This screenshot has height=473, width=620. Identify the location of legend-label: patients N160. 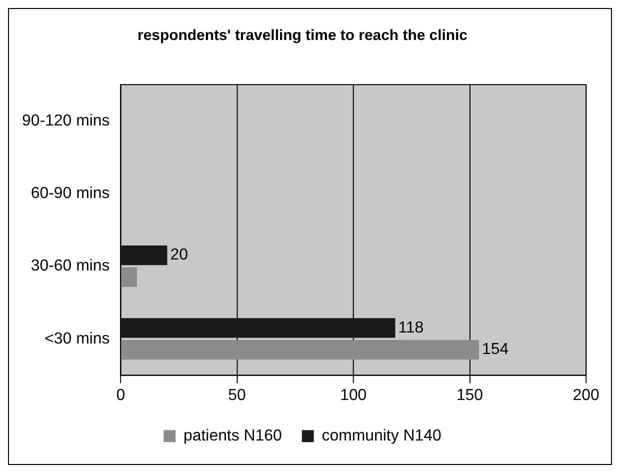
(233, 436).